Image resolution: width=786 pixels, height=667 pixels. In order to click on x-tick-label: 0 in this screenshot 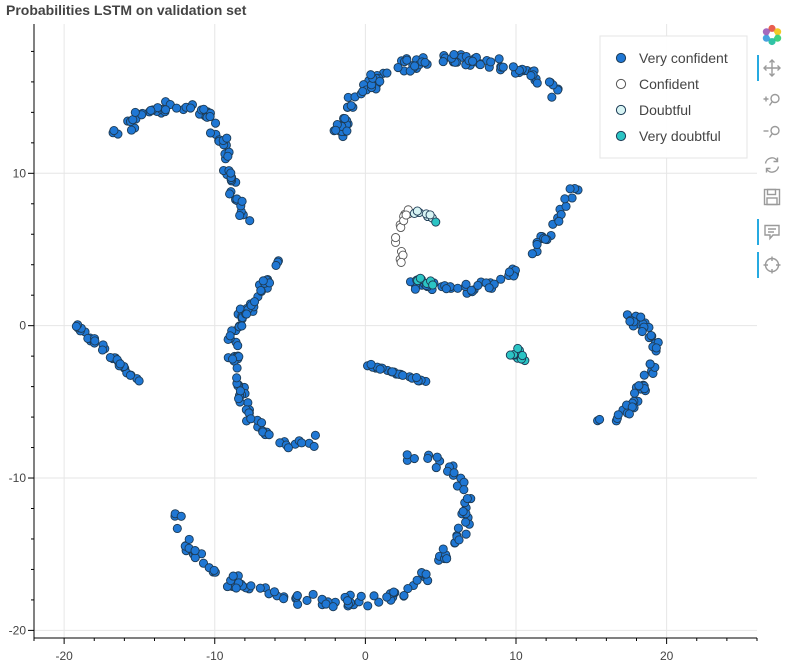, I will do `click(365, 656)`.